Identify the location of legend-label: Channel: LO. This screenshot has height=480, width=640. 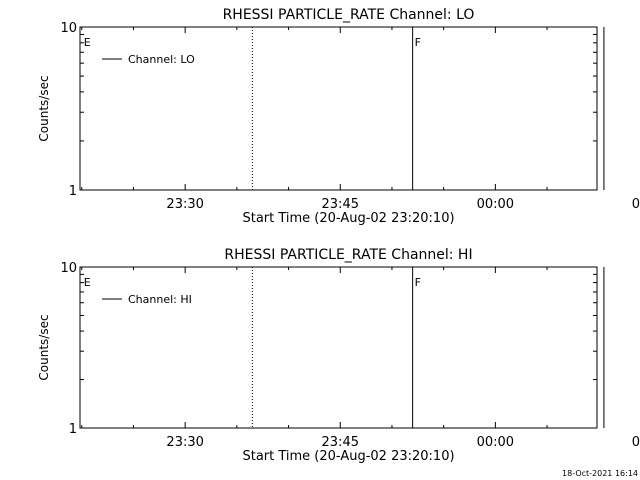
(161, 59).